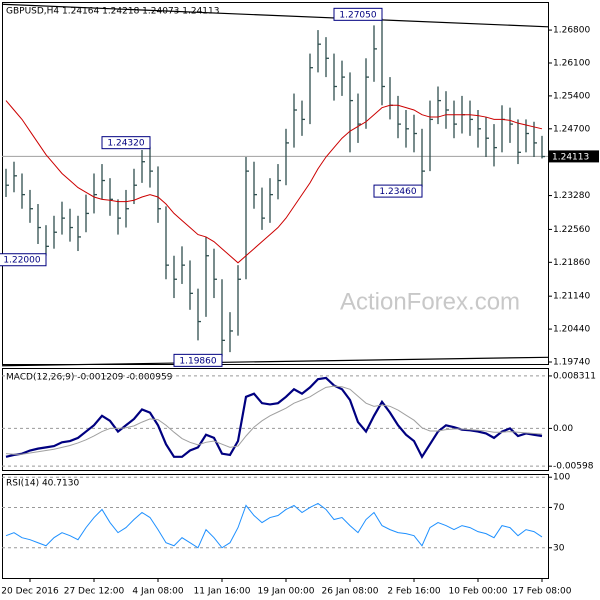  I want to click on x-tick-label: 26 Jan 08:00, so click(350, 592).